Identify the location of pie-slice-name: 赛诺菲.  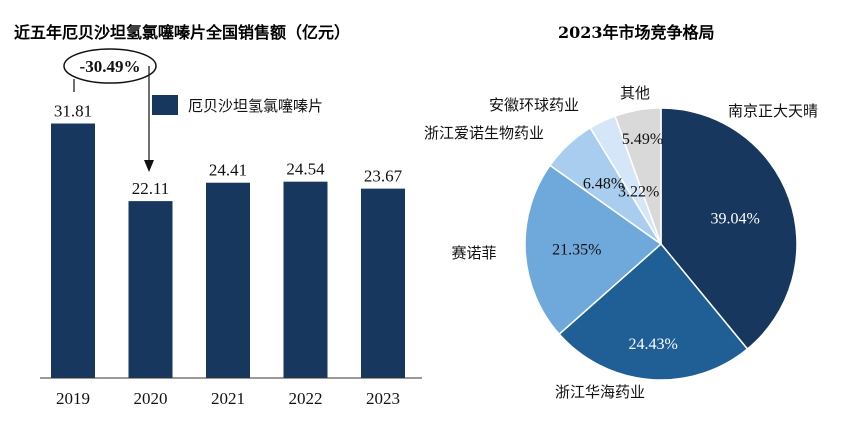
(473, 253).